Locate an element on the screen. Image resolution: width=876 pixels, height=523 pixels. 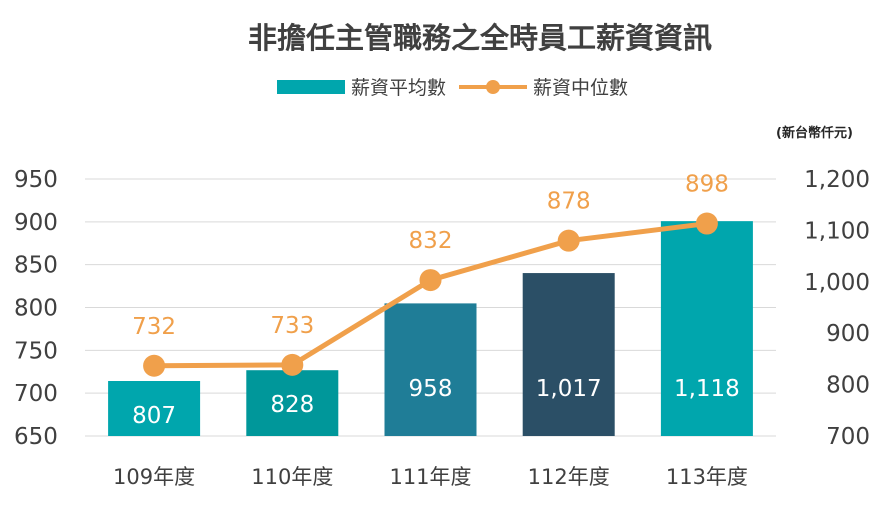
bar-value-label: 1,118 is located at coordinates (707, 389).